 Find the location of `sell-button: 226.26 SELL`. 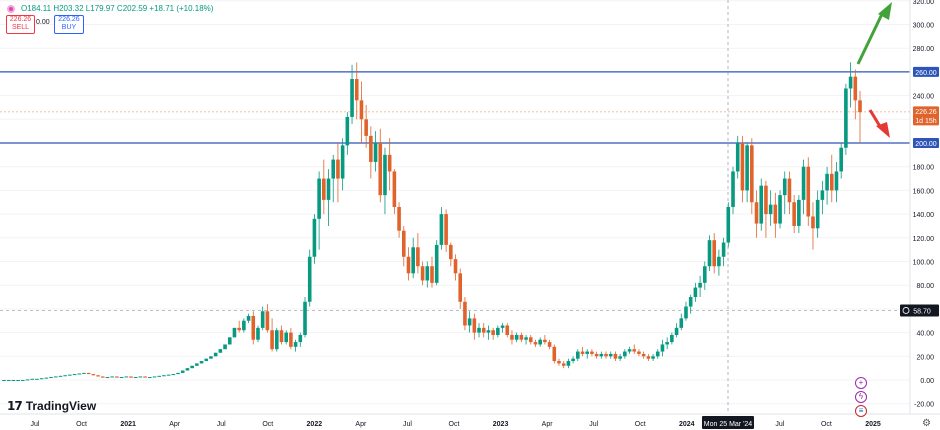

sell-button: 226.26 SELL is located at coordinates (20, 24).